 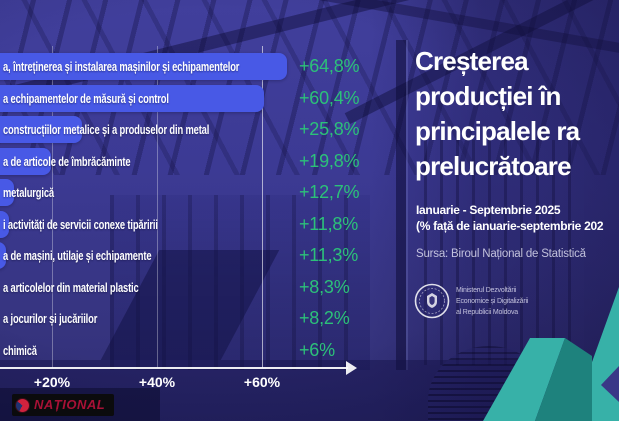 What do you see at coordinates (407, 205) in the screenshot?
I see `photo-pillar-highlight` at bounding box center [407, 205].